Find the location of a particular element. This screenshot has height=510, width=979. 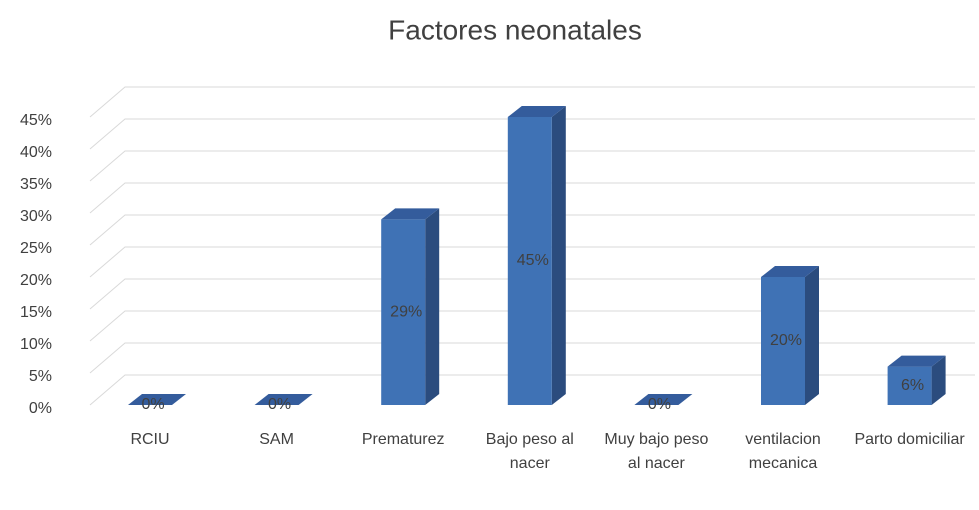

y-tick-label: 35% is located at coordinates (36, 184).